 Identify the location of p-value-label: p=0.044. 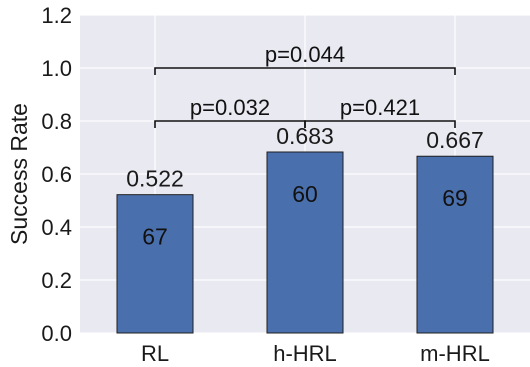
(305, 54).